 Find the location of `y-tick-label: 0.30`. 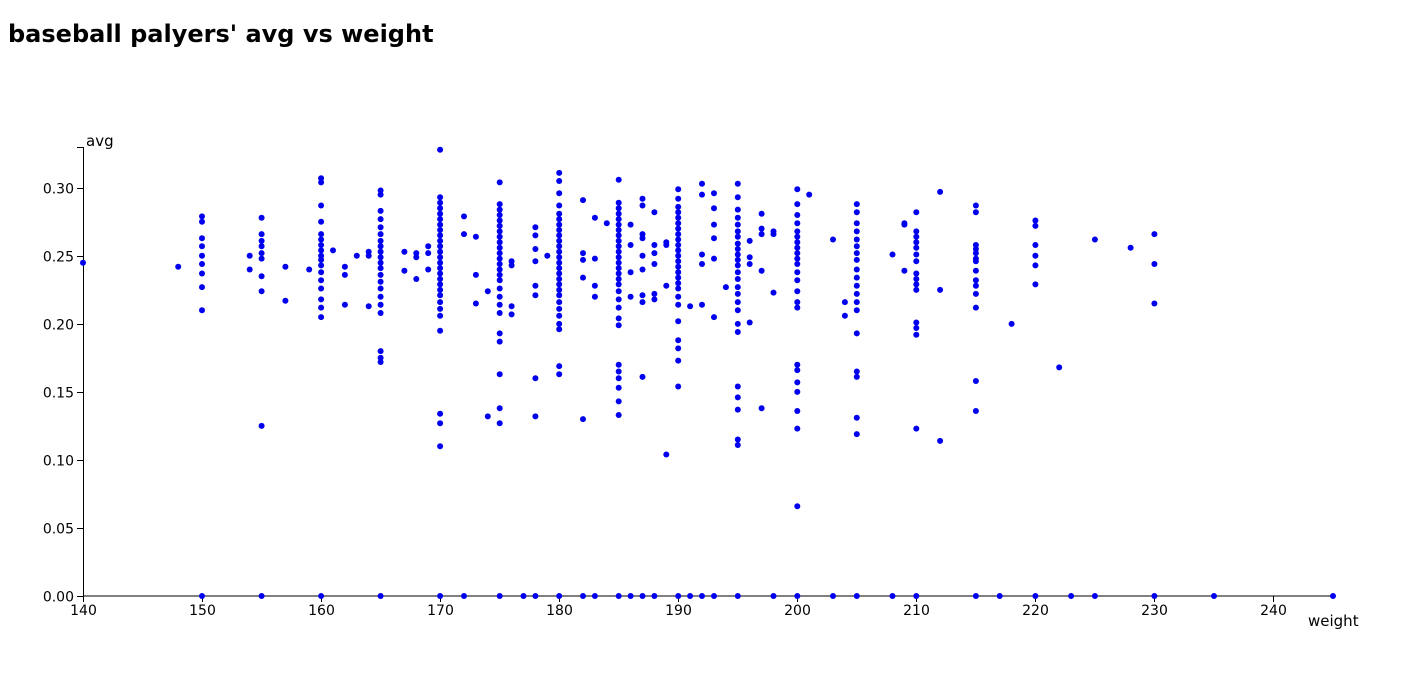

y-tick-label: 0.30 is located at coordinates (58, 190).